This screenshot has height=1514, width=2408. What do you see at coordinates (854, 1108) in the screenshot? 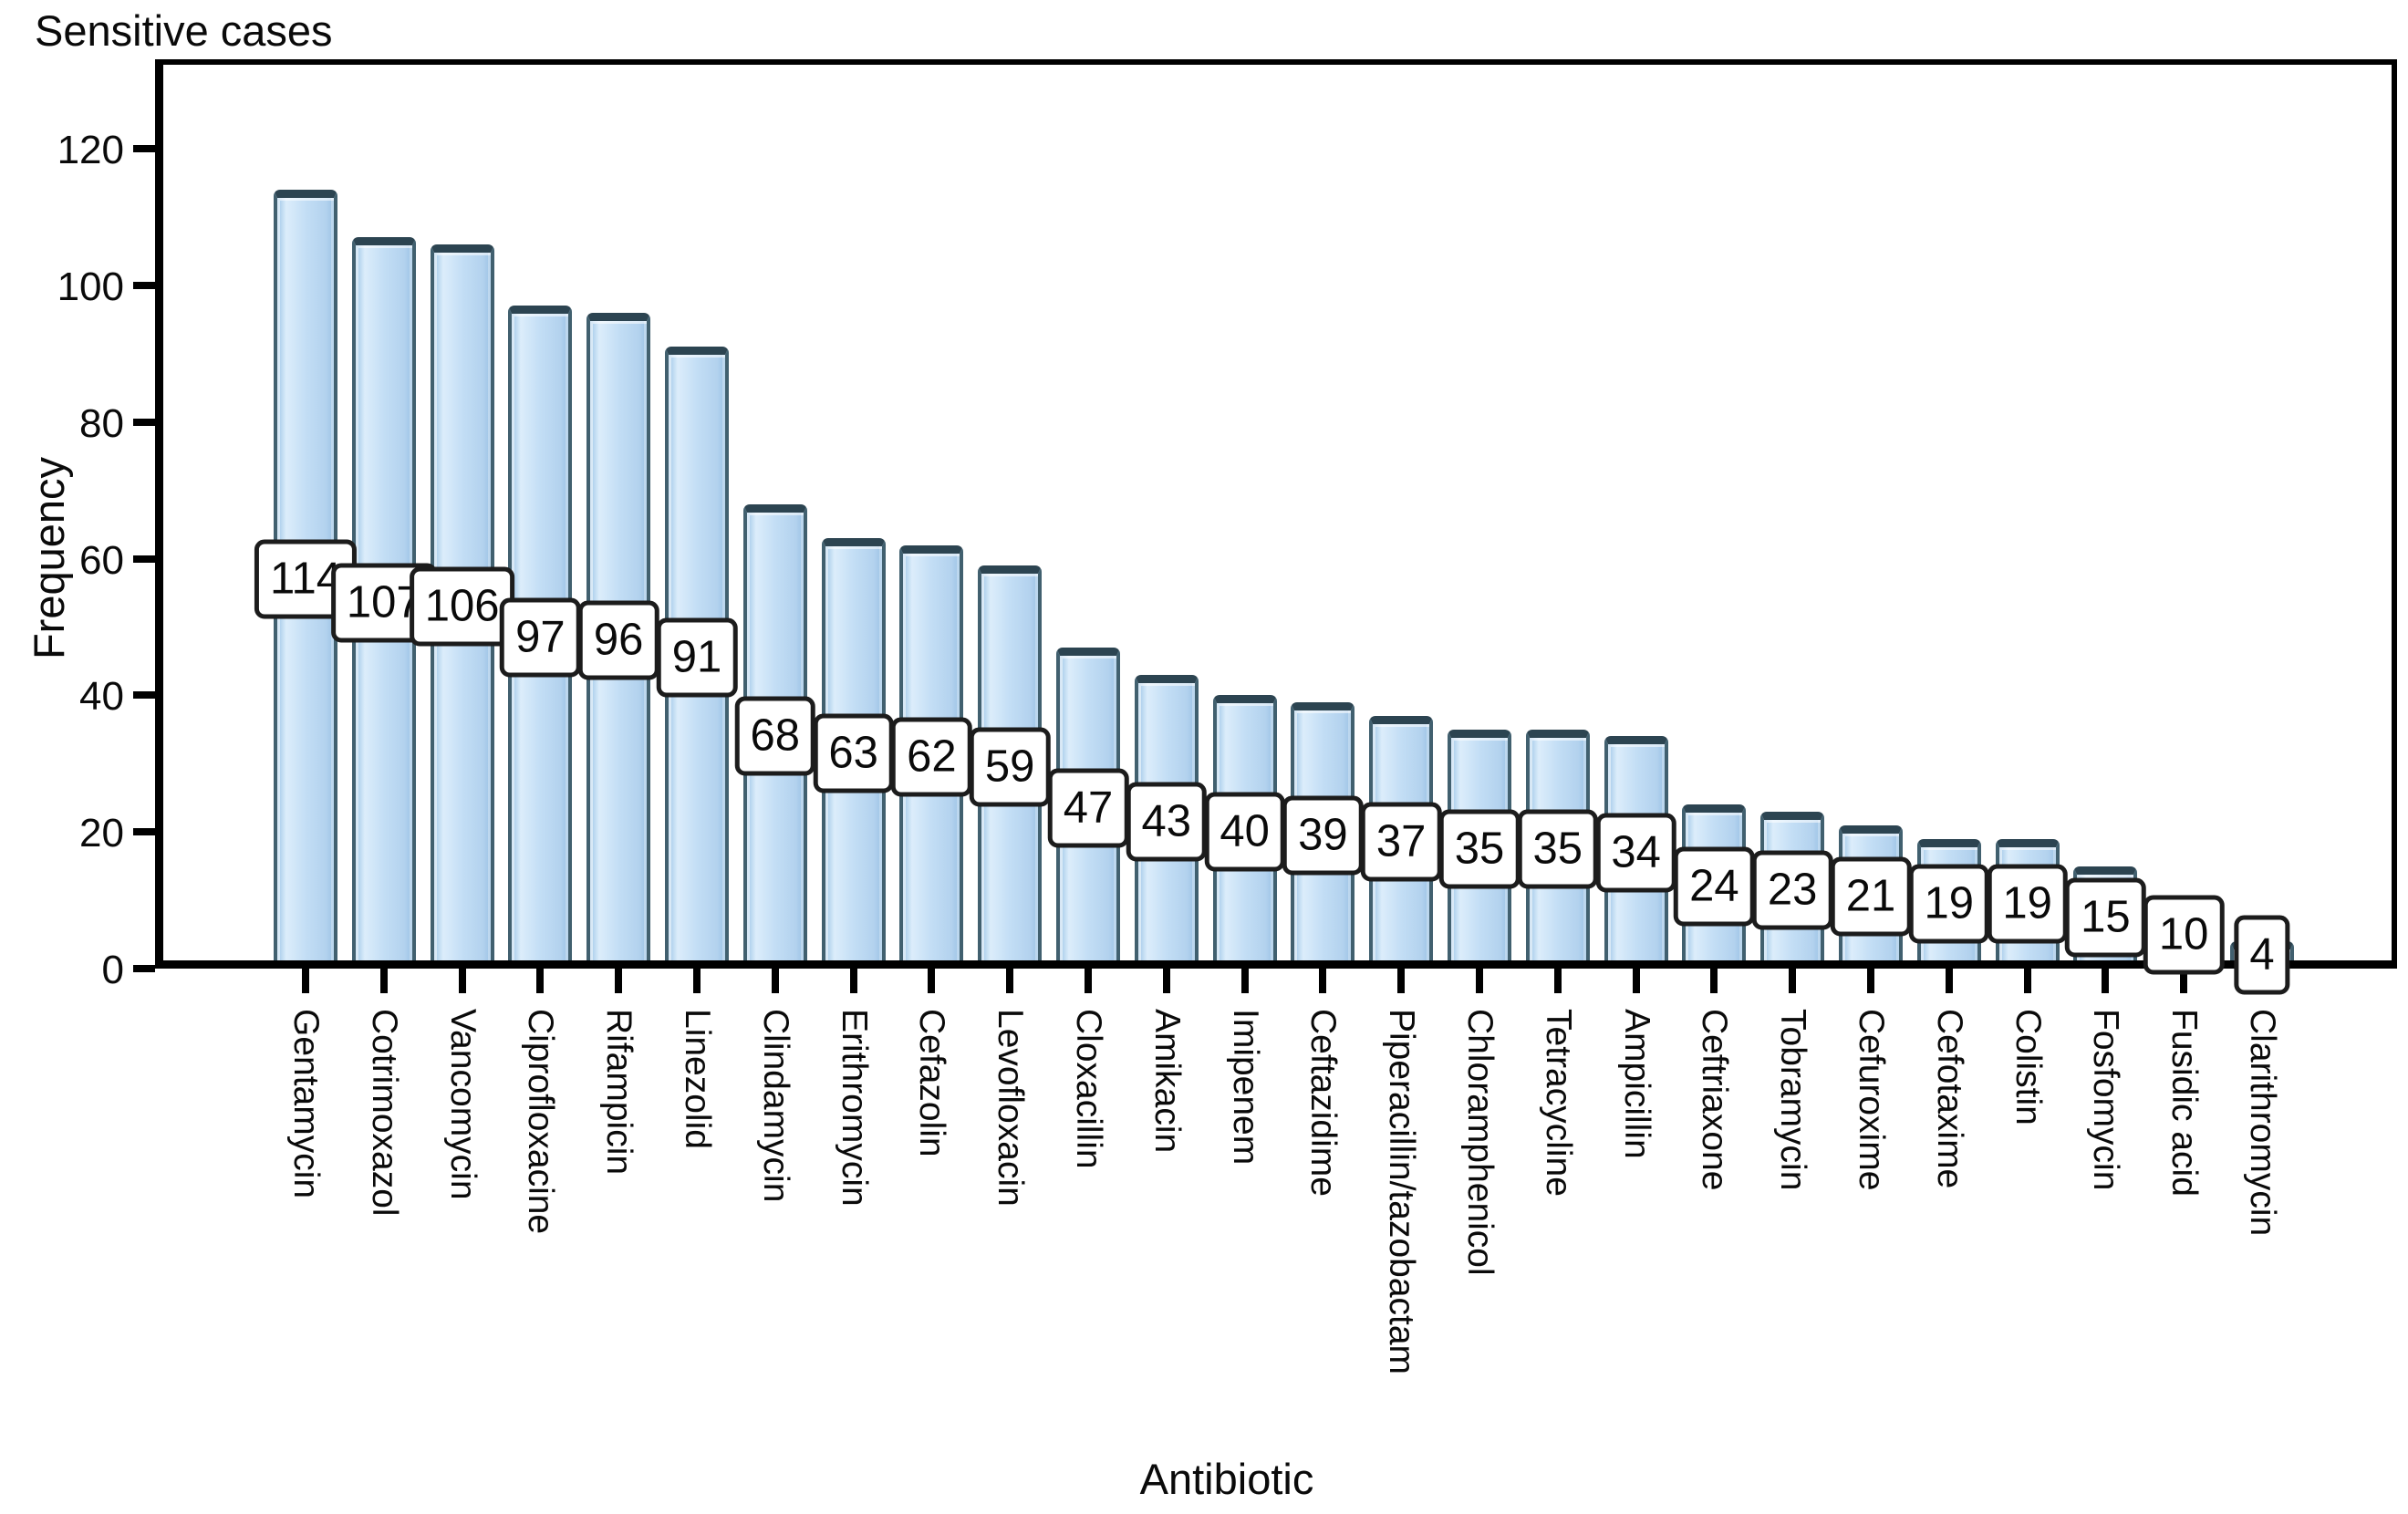
I see `x-category-label: Erithromycin` at bounding box center [854, 1108].